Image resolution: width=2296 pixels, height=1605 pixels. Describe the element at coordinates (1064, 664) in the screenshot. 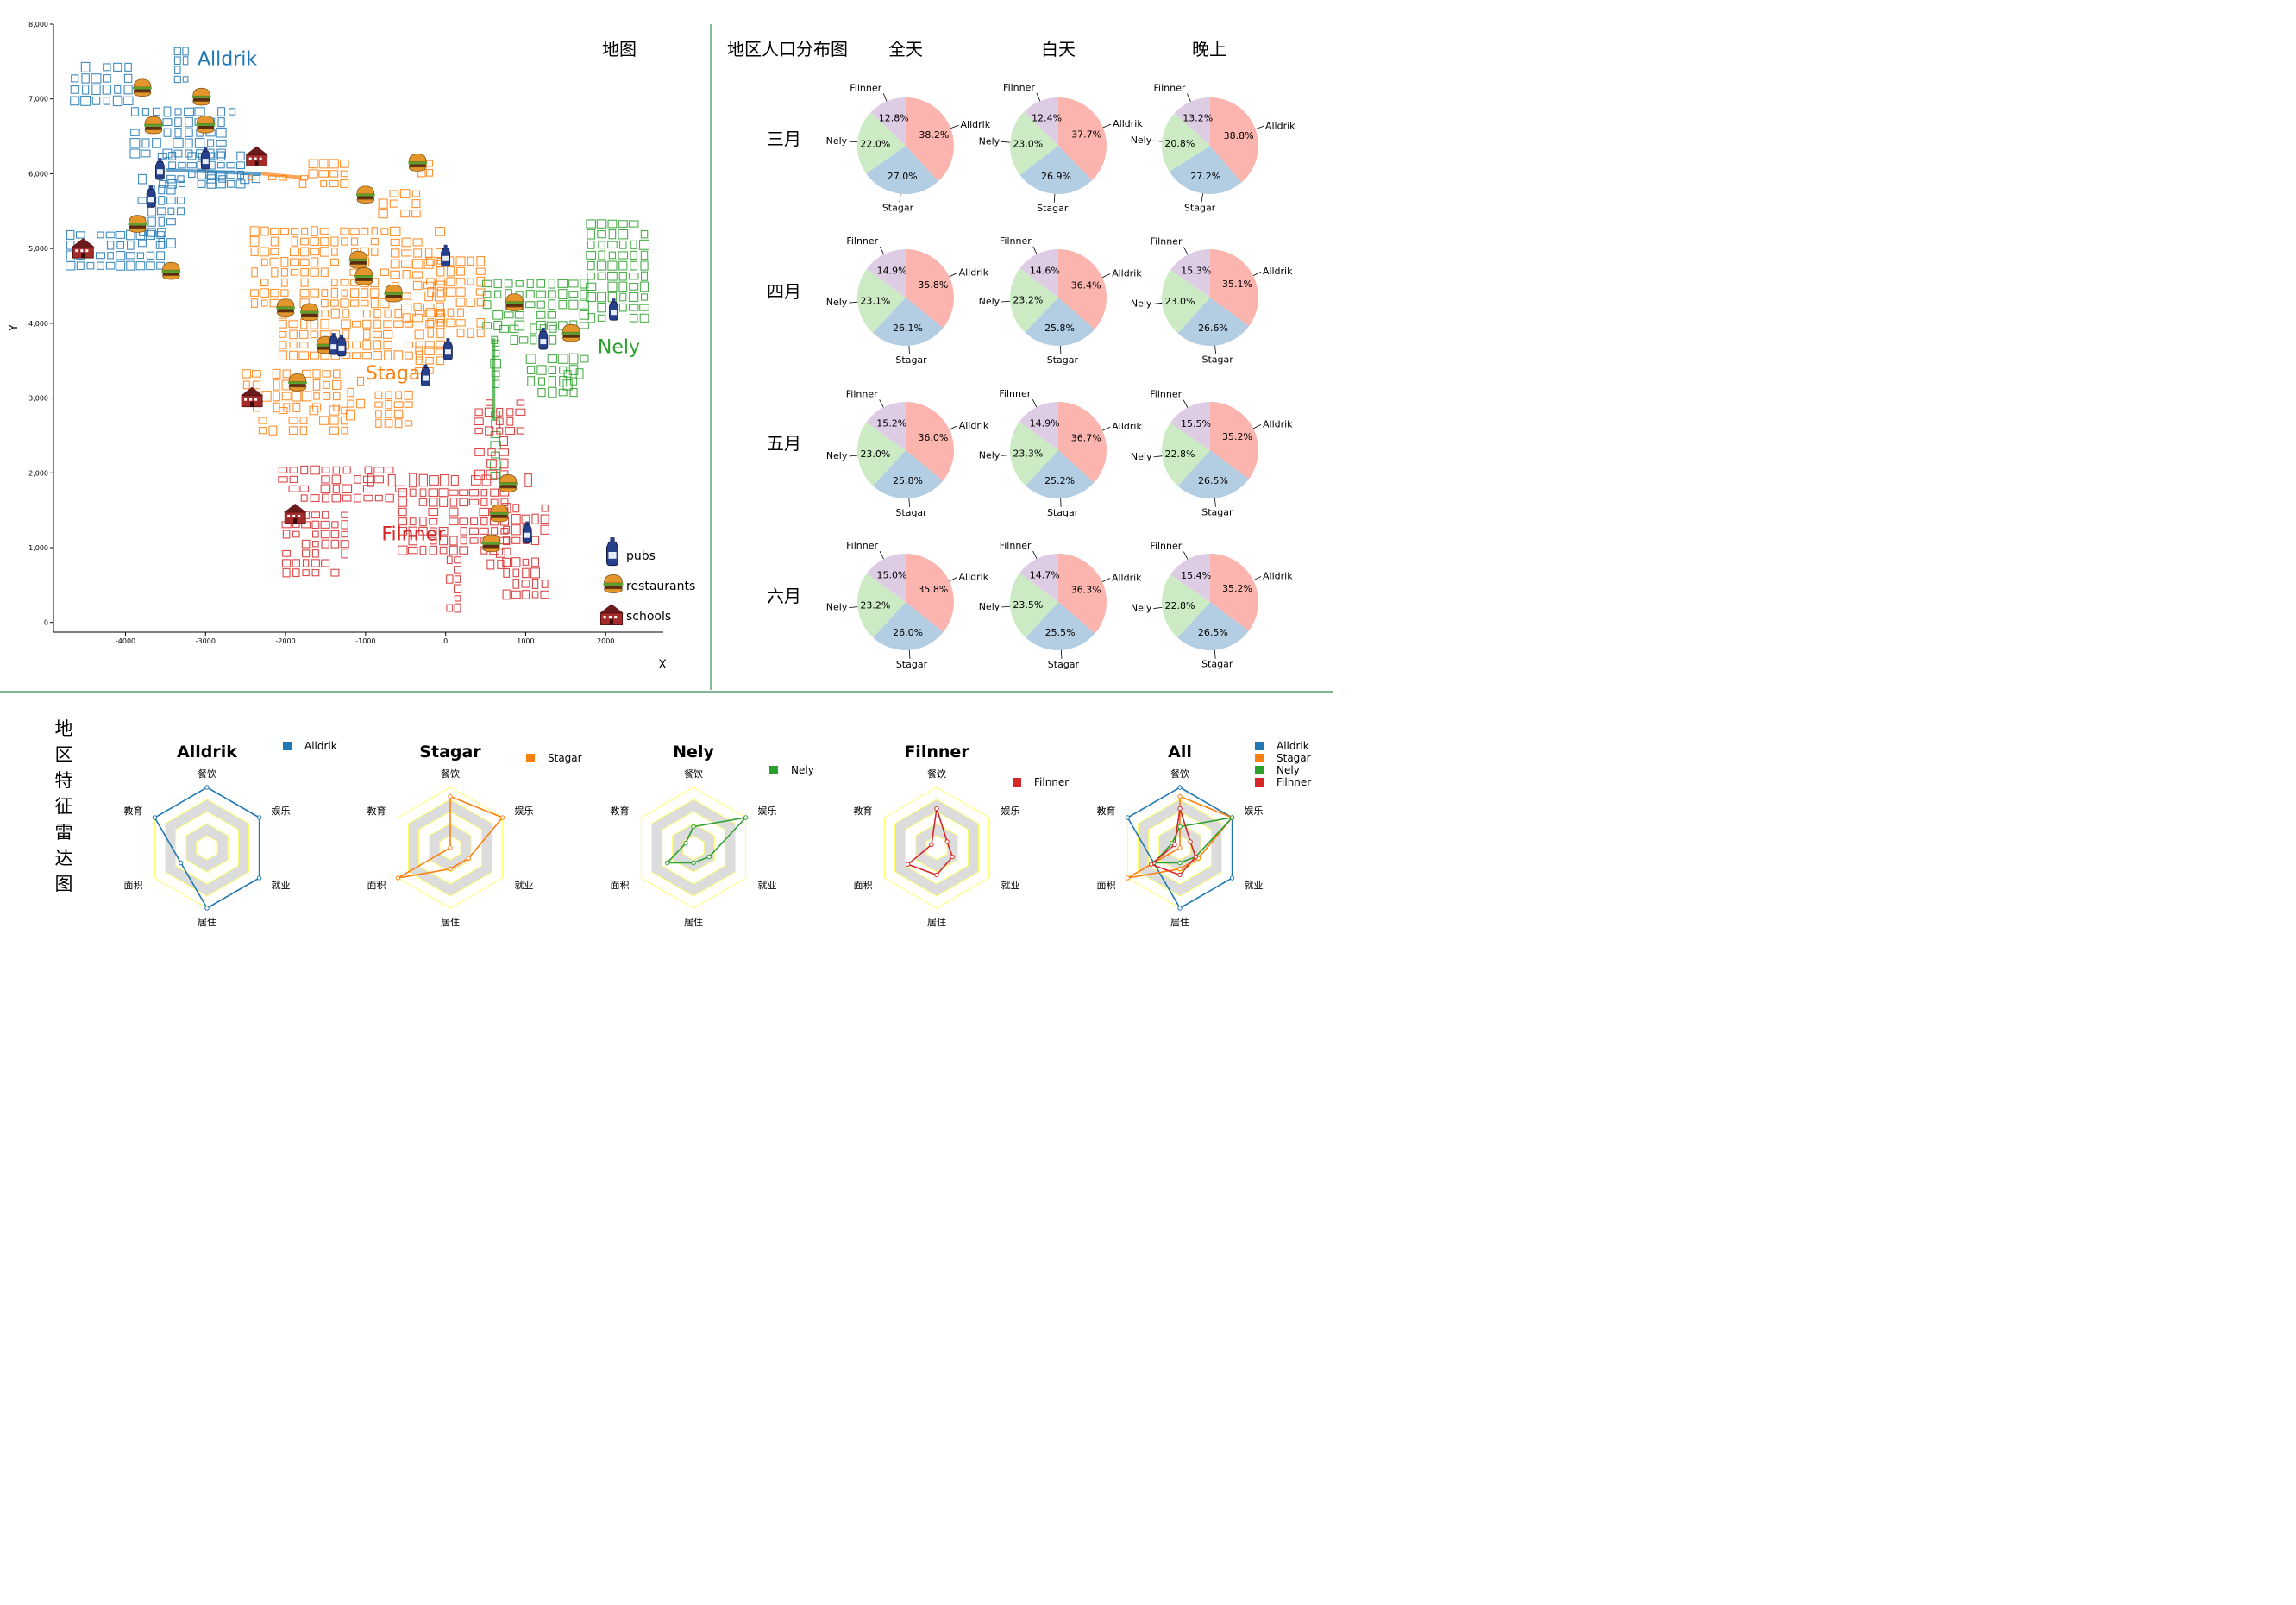

I see `pie-category-label: Stagar` at that location.